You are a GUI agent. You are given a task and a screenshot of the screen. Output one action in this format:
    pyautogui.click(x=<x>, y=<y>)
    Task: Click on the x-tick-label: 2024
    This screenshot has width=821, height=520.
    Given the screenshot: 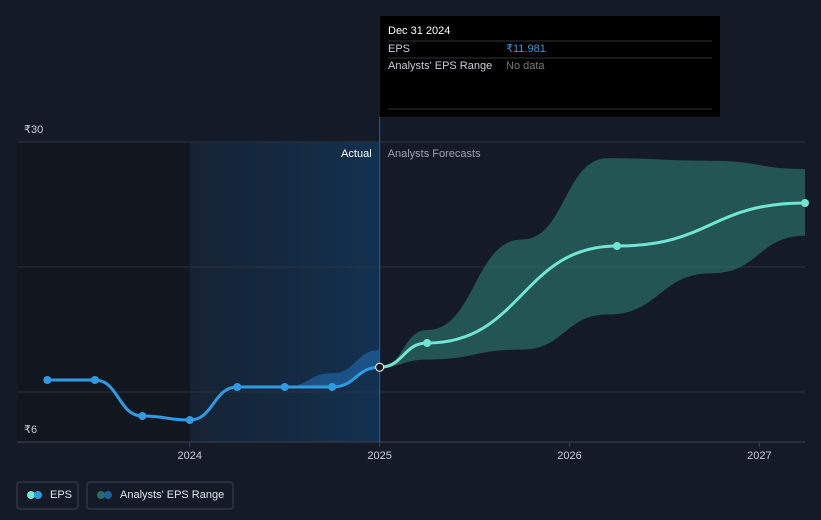 What is the action you would take?
    pyautogui.click(x=190, y=456)
    